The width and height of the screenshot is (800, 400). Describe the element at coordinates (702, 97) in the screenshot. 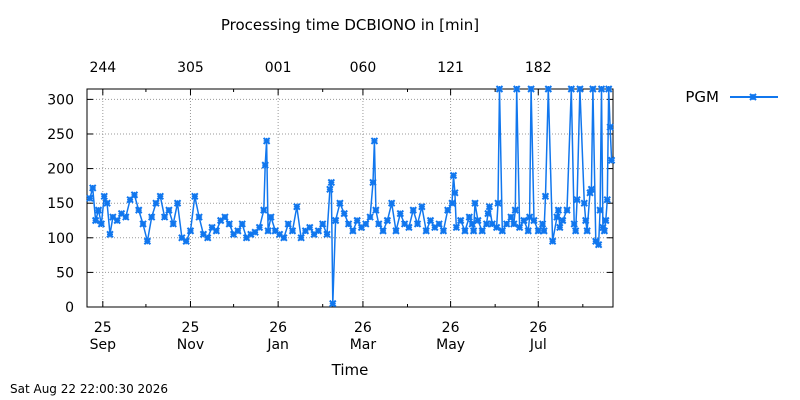

I see `legend-label-pgm: PGM` at that location.